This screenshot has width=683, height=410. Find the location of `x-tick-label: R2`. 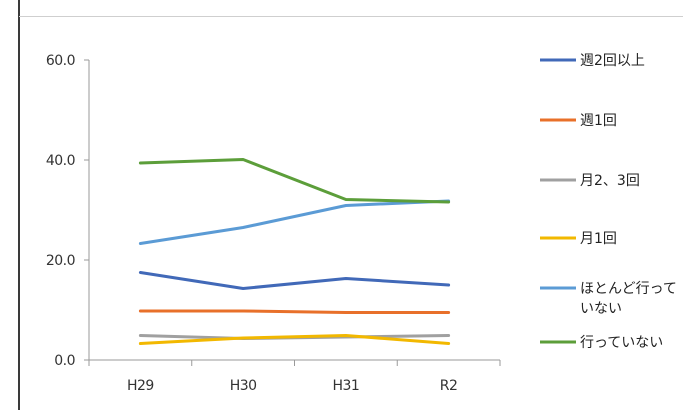

x-tick-label: R2 is located at coordinates (449, 386).